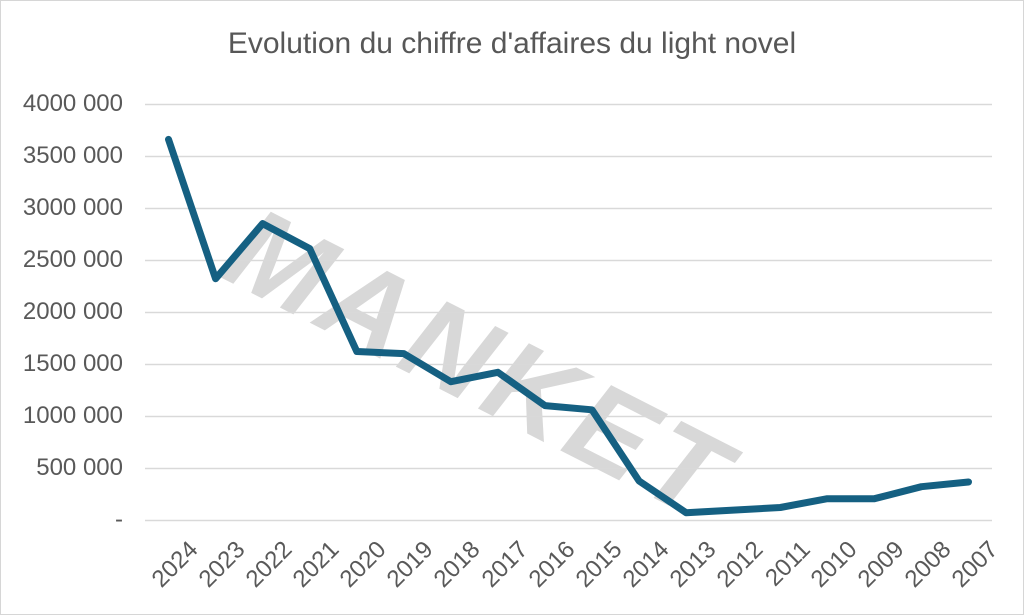 The image size is (1024, 615). I want to click on x-axis-tick-label: 2014, so click(646, 564).